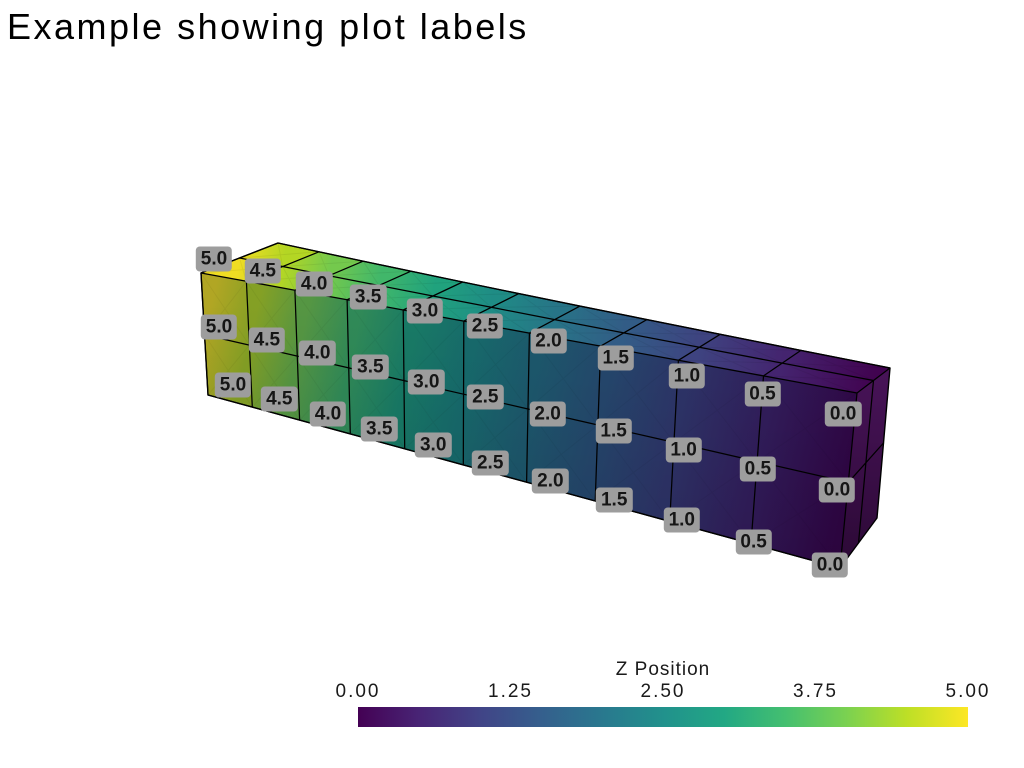 The width and height of the screenshot is (1024, 768). What do you see at coordinates (358, 691) in the screenshot?
I see `scalar-bar-tick-label: 0.00` at bounding box center [358, 691].